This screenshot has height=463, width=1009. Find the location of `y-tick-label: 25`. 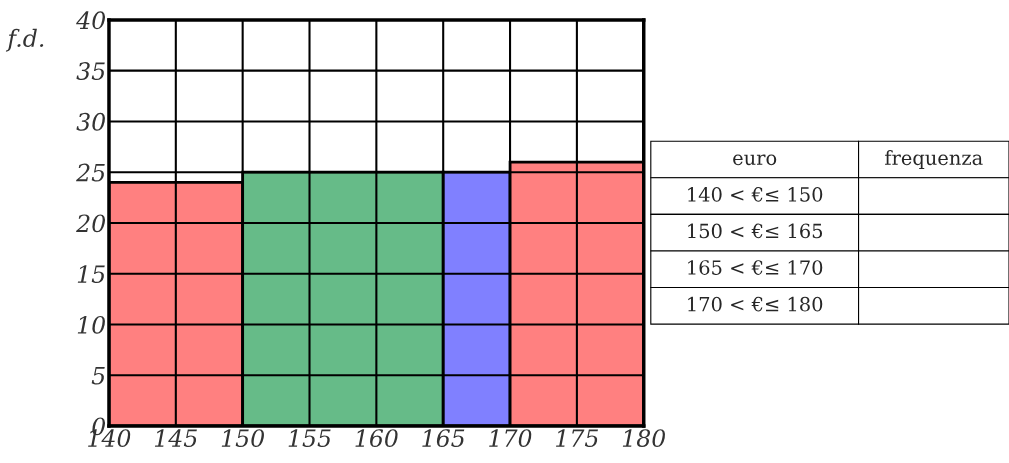

y-tick-label: 25 is located at coordinates (90, 172).